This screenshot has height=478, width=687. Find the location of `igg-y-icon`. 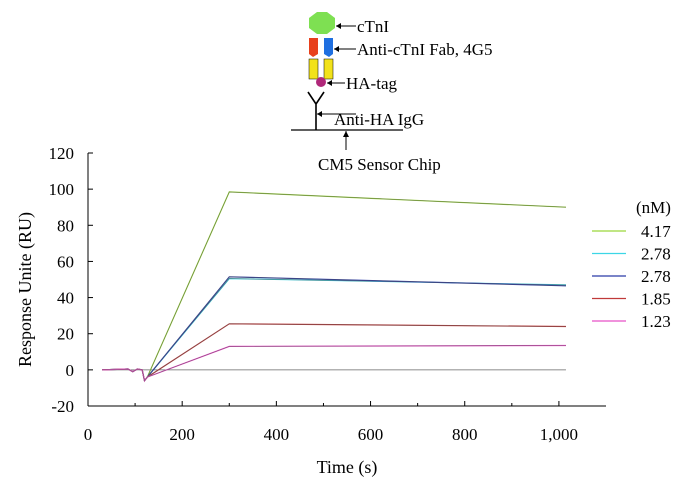

igg-y-icon is located at coordinates (316, 110).